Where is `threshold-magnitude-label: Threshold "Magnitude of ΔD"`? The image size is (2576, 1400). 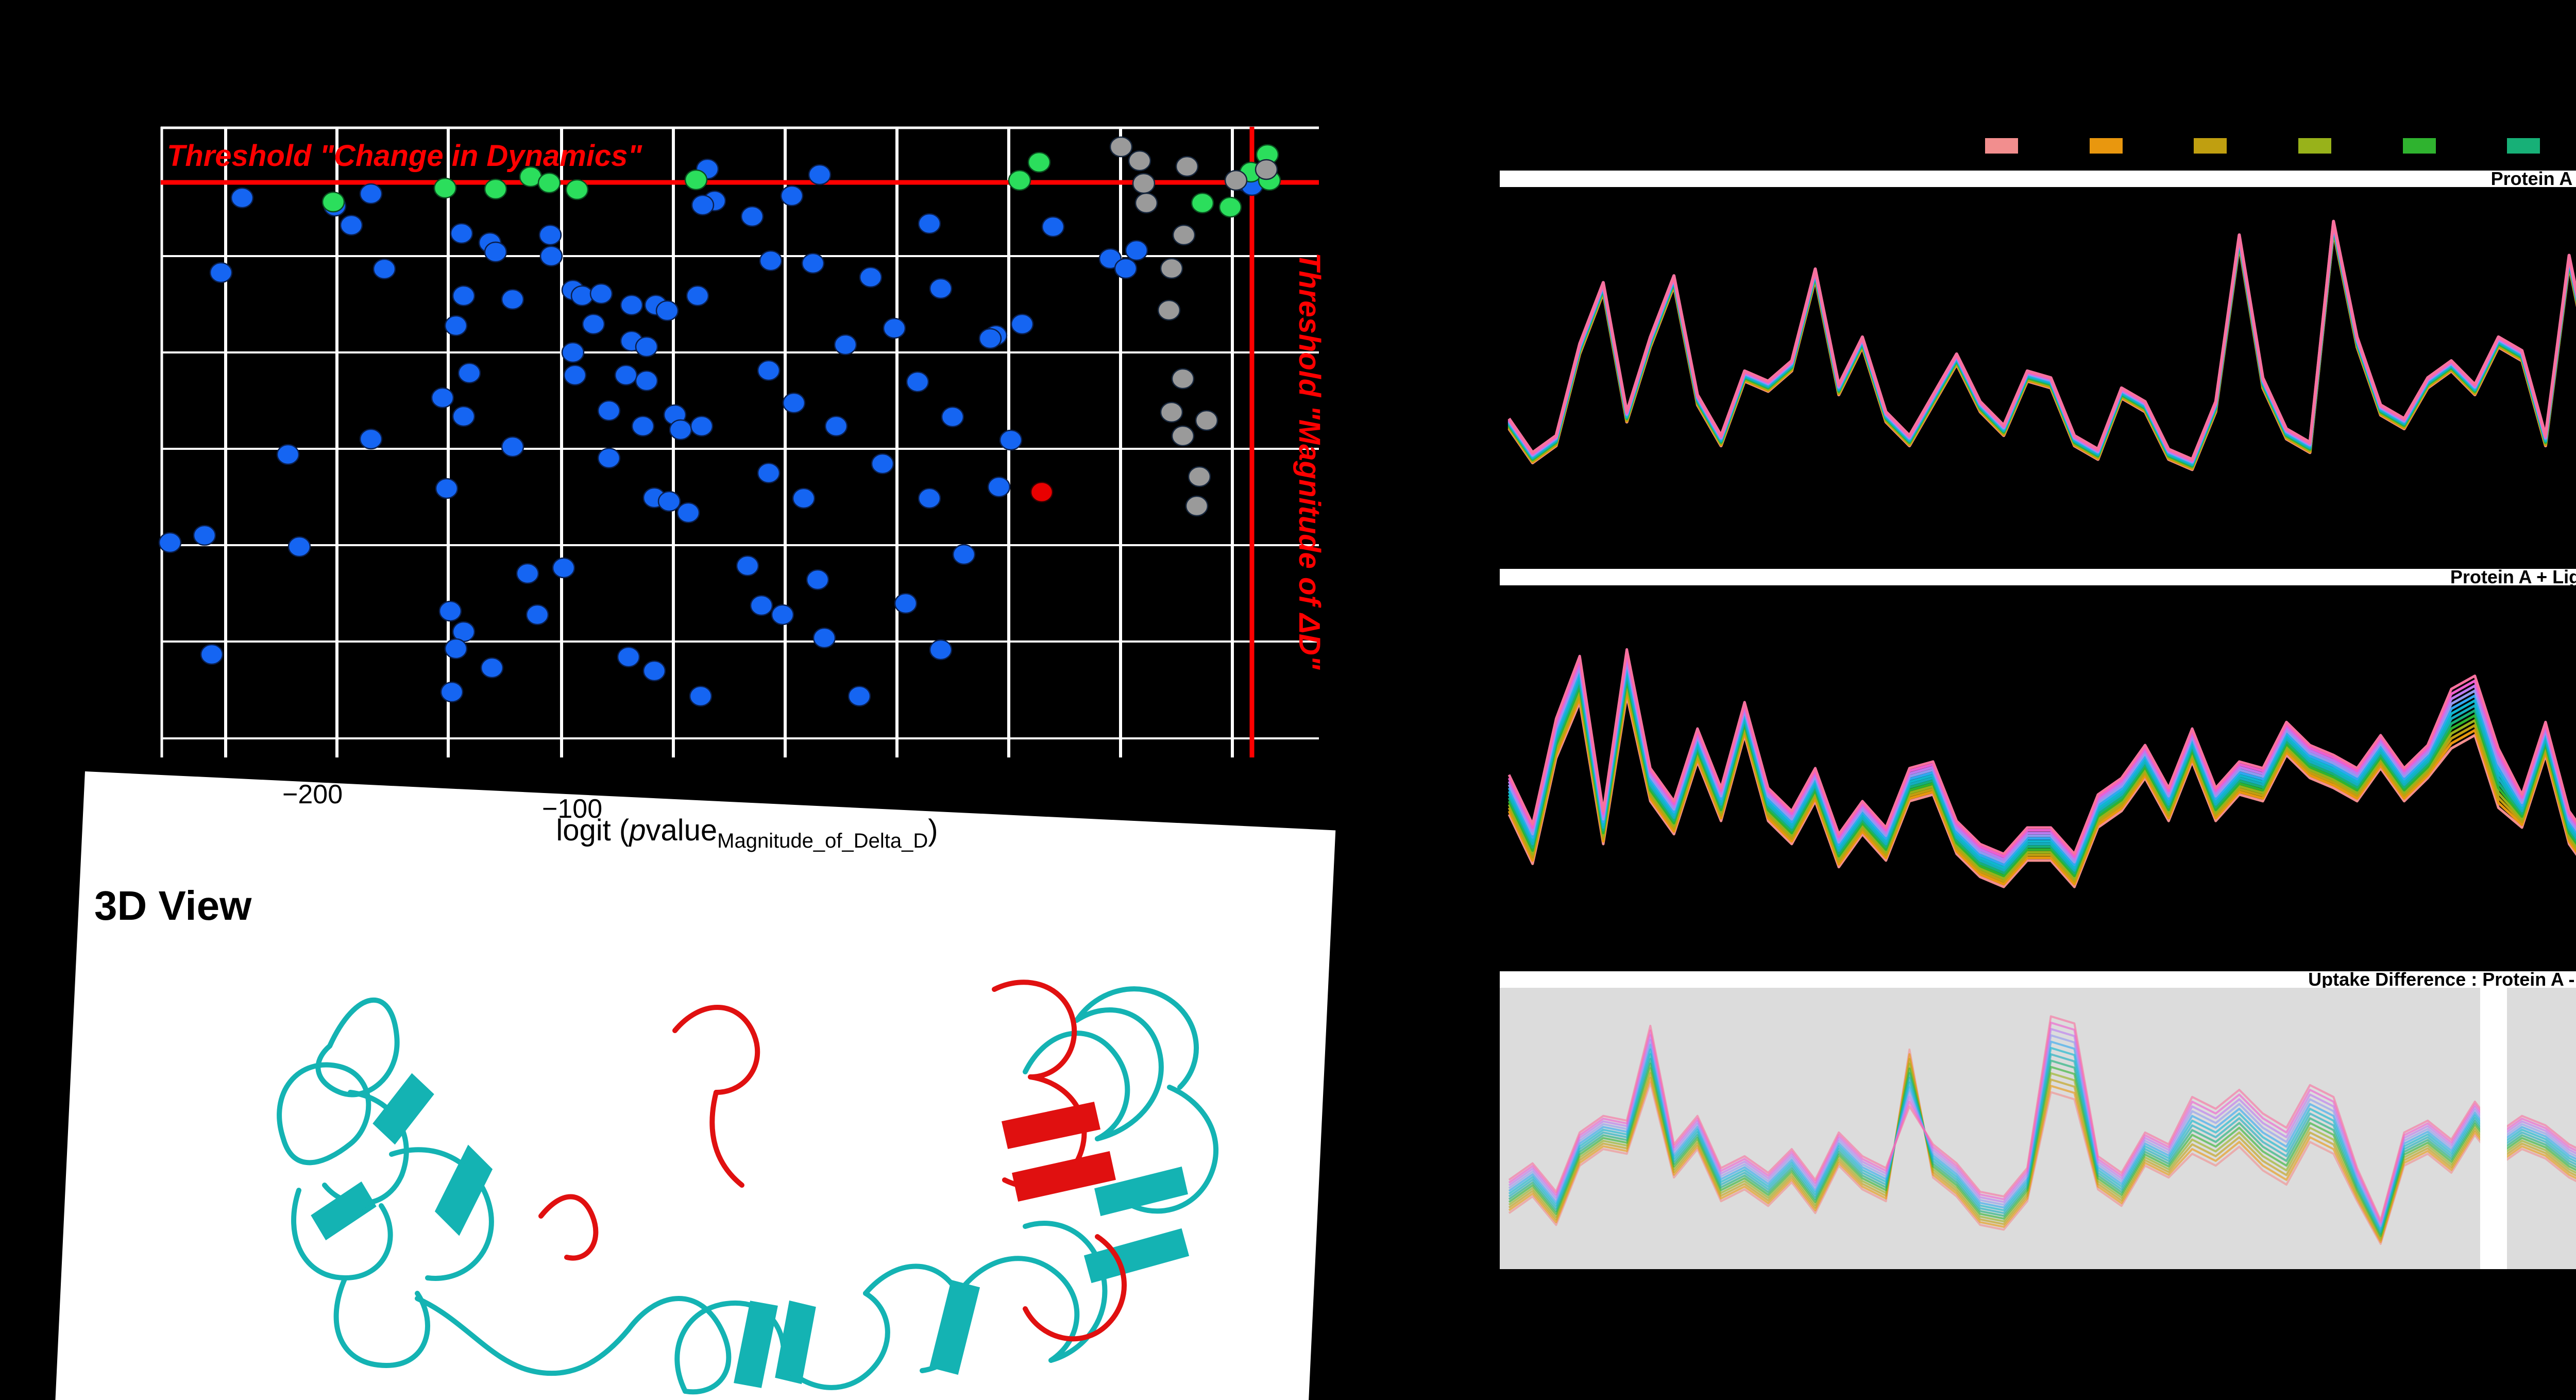
threshold-magnitude-label: Threshold "Magnitude of ΔD" is located at coordinates (1309, 461).